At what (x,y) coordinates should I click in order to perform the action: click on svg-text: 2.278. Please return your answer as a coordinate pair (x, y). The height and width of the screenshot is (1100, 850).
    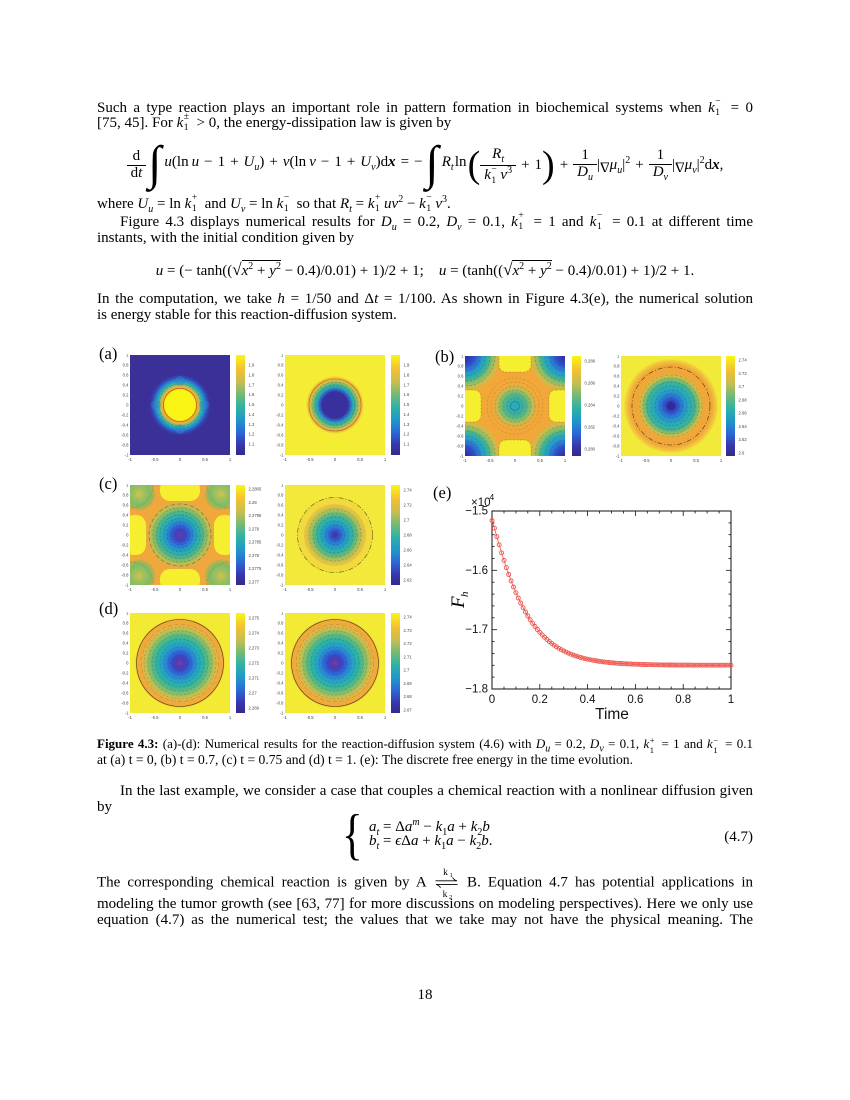
    Looking at the image, I should click on (253, 554).